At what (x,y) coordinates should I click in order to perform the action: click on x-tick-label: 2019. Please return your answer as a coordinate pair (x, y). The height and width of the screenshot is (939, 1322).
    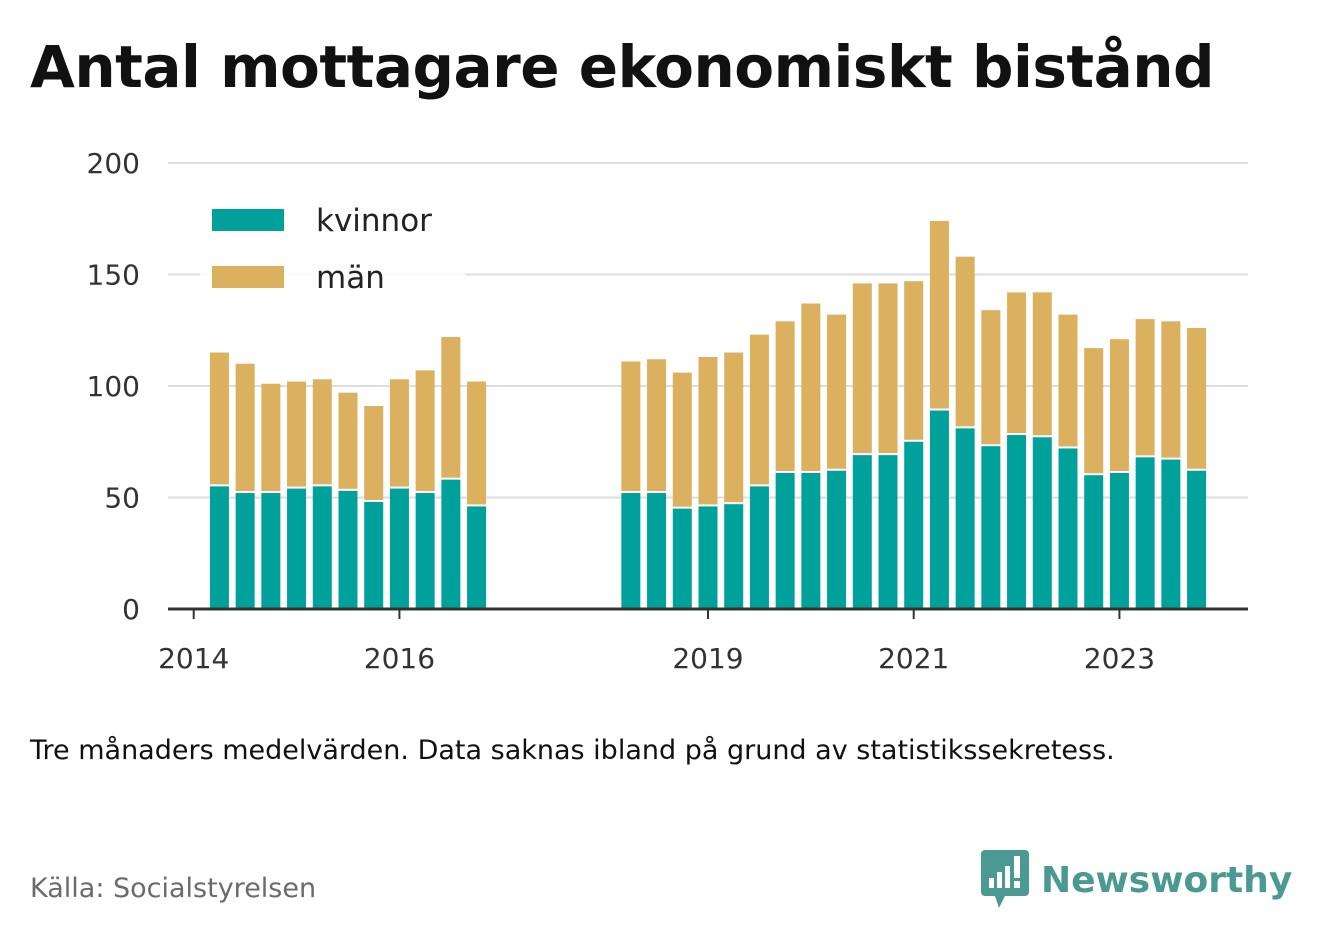
    Looking at the image, I should click on (707, 658).